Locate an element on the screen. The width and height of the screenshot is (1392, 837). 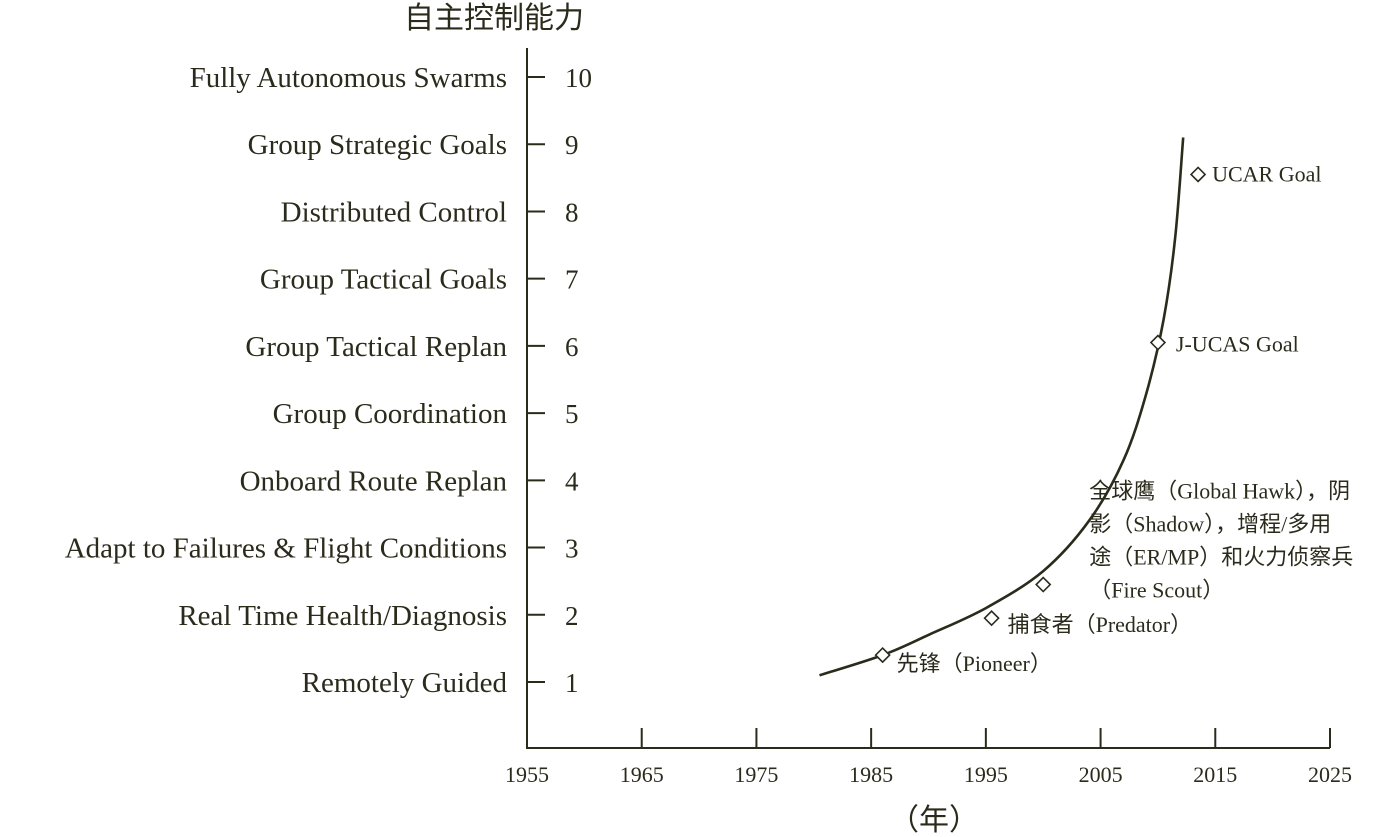
x-axis-ticks: 1955 1965 1975 1985 1995 2005 2015 2025 is located at coordinates (928, 757).